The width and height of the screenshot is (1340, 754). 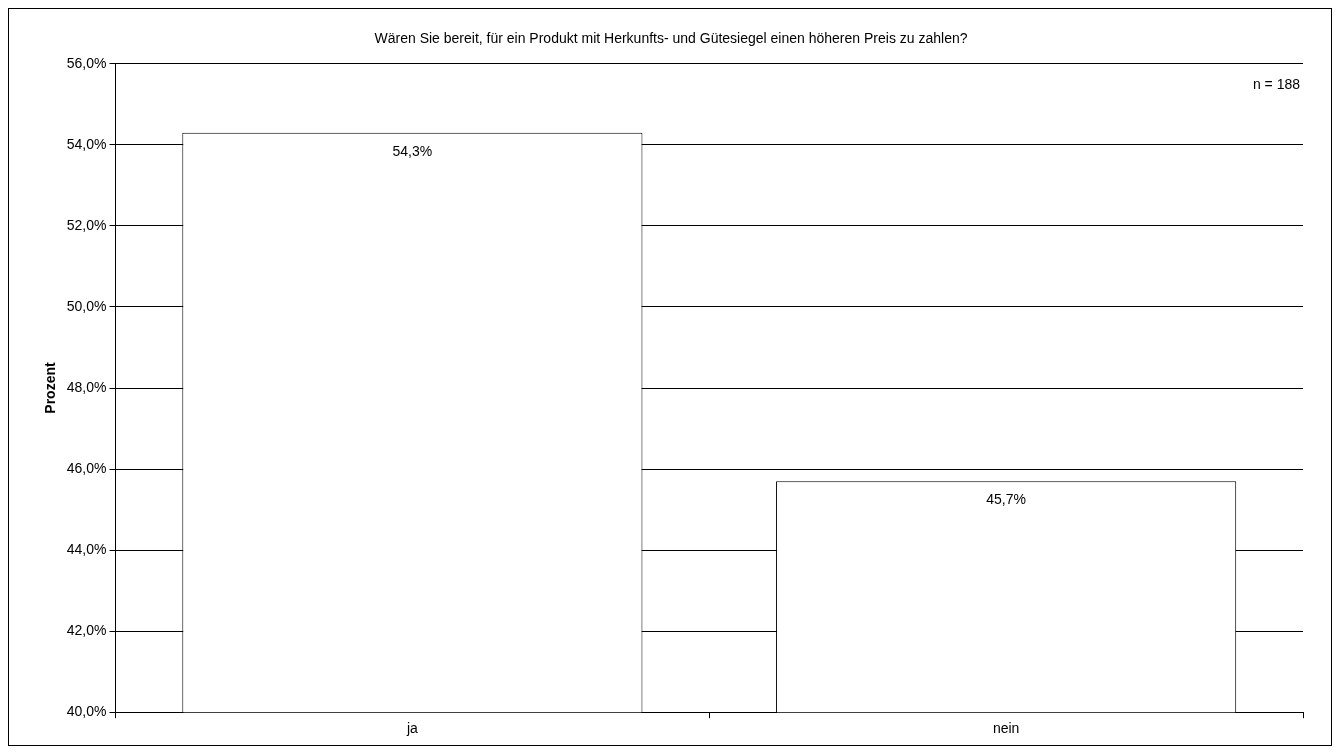 What do you see at coordinates (50, 388) in the screenshot?
I see `y-axis-title: Prozent` at bounding box center [50, 388].